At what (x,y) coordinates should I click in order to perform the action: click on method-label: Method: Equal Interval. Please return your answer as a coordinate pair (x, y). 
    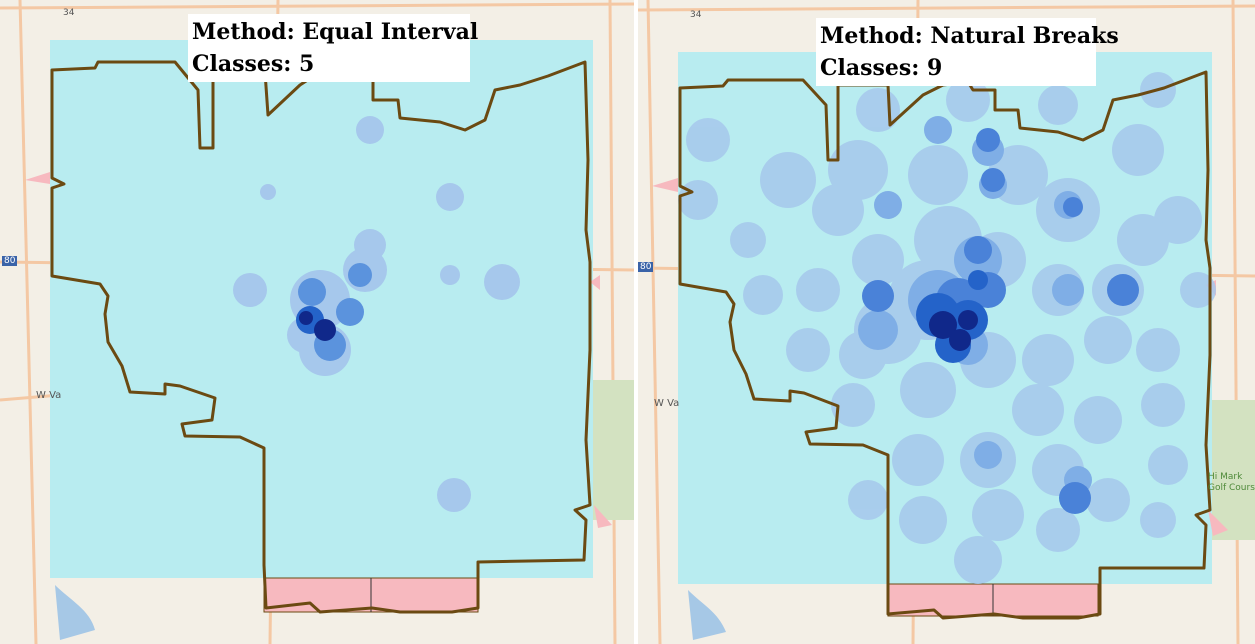
    Looking at the image, I should click on (335, 32).